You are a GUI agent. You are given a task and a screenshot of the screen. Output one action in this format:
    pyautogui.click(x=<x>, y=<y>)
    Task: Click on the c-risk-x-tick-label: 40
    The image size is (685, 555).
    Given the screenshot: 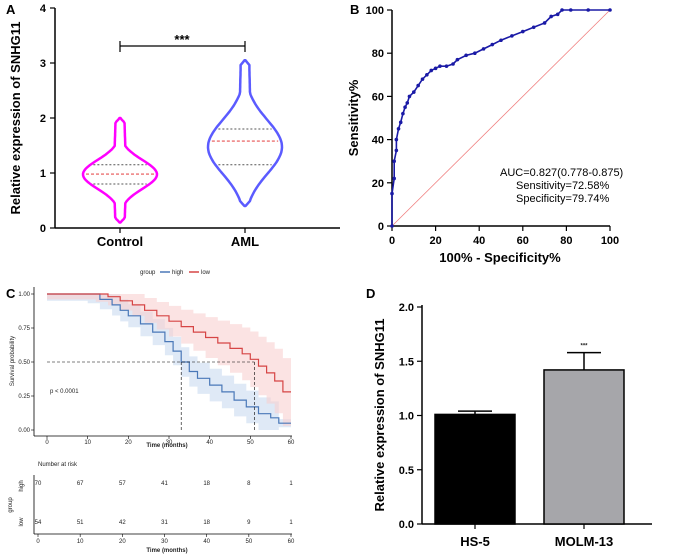 What is the action you would take?
    pyautogui.click(x=206, y=542)
    